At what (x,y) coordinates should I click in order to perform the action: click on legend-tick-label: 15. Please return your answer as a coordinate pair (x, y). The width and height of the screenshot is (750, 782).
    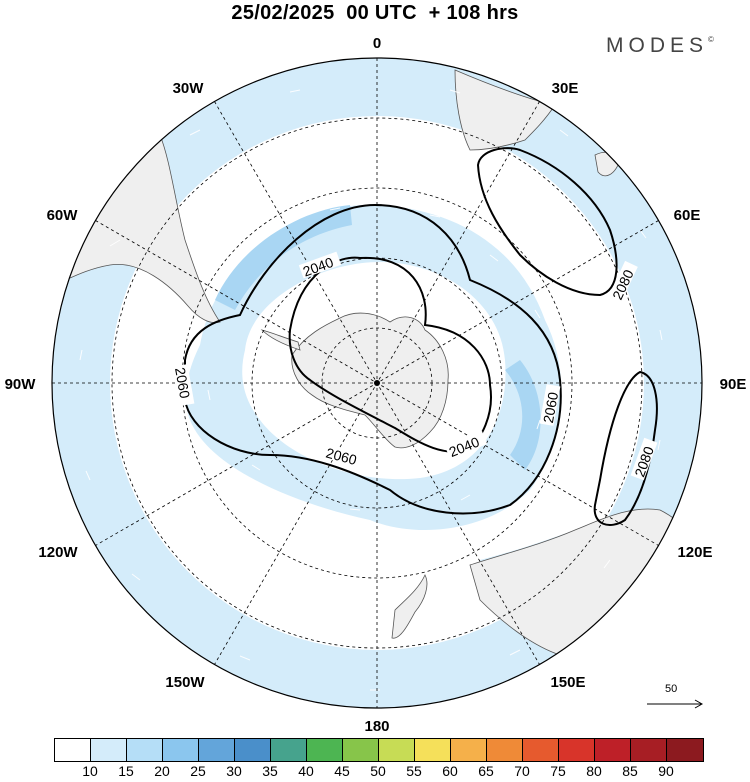
    Looking at the image, I should click on (126, 771).